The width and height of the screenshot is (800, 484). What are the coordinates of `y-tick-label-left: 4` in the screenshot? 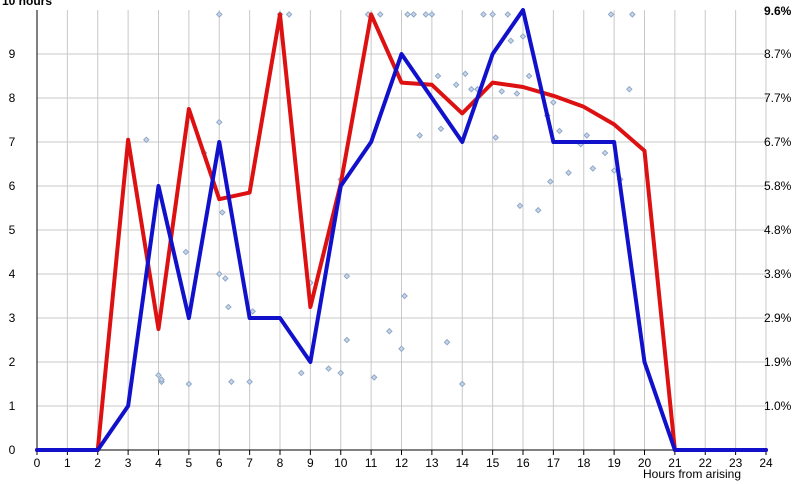 It's located at (12, 274).